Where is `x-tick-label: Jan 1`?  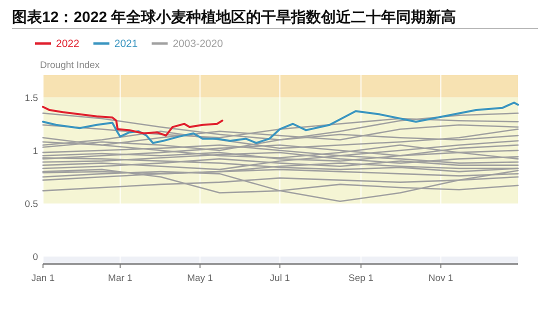 x-tick-label: Jan 1 is located at coordinates (43, 278).